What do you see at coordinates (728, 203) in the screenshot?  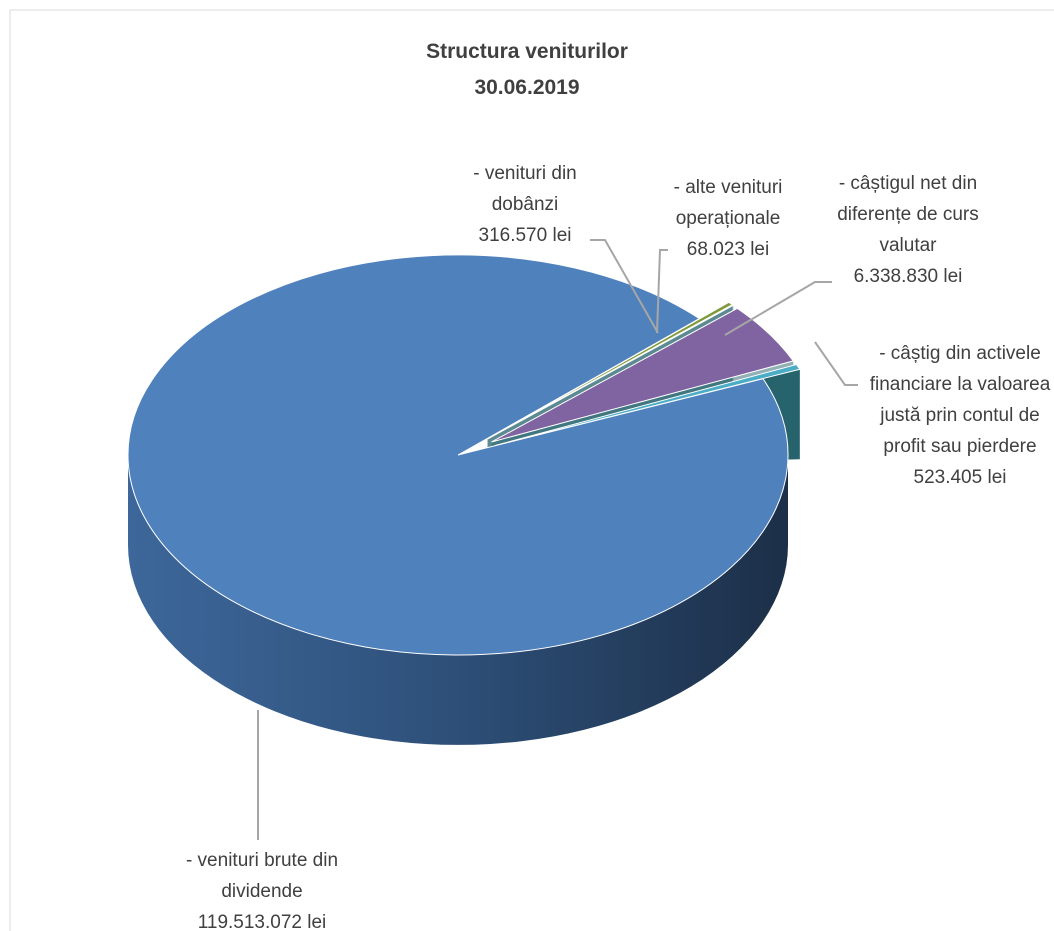 I see `label-name: - alte venituri operaționale` at bounding box center [728, 203].